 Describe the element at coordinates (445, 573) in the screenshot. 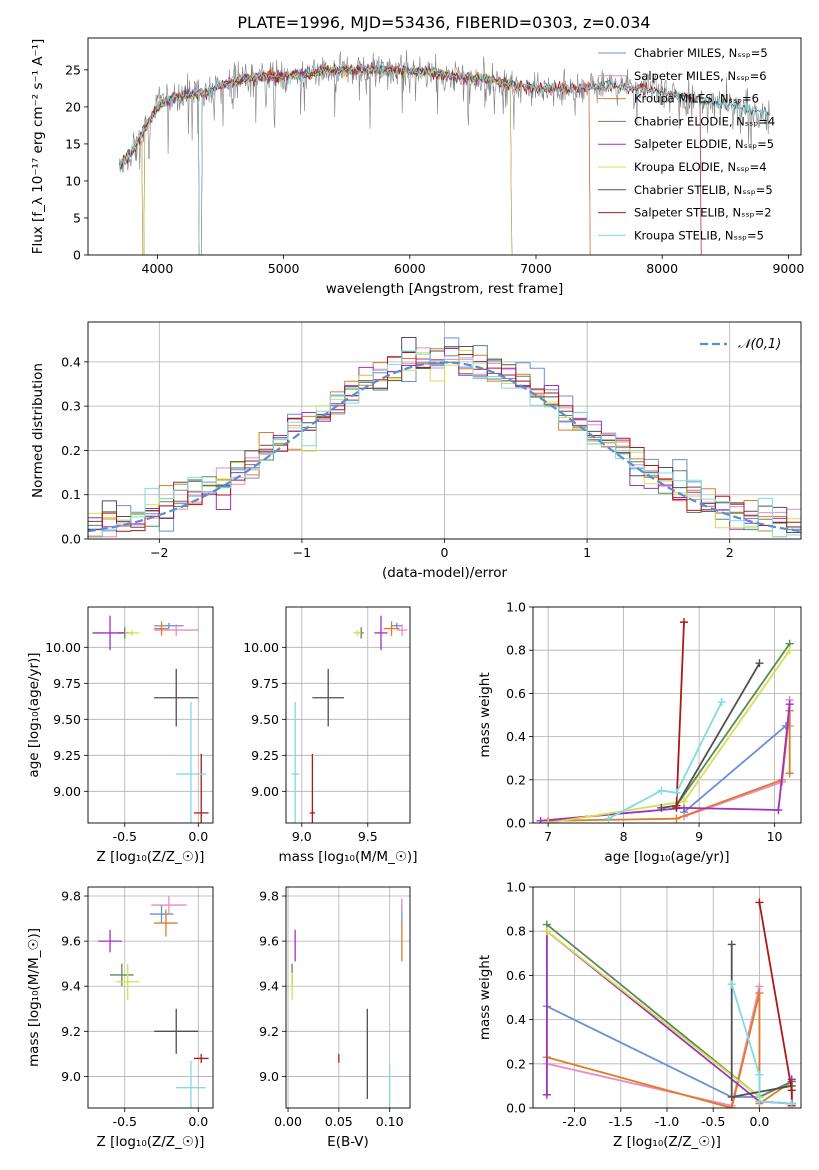

I see `x-axis-label: (data-model)/error` at that location.